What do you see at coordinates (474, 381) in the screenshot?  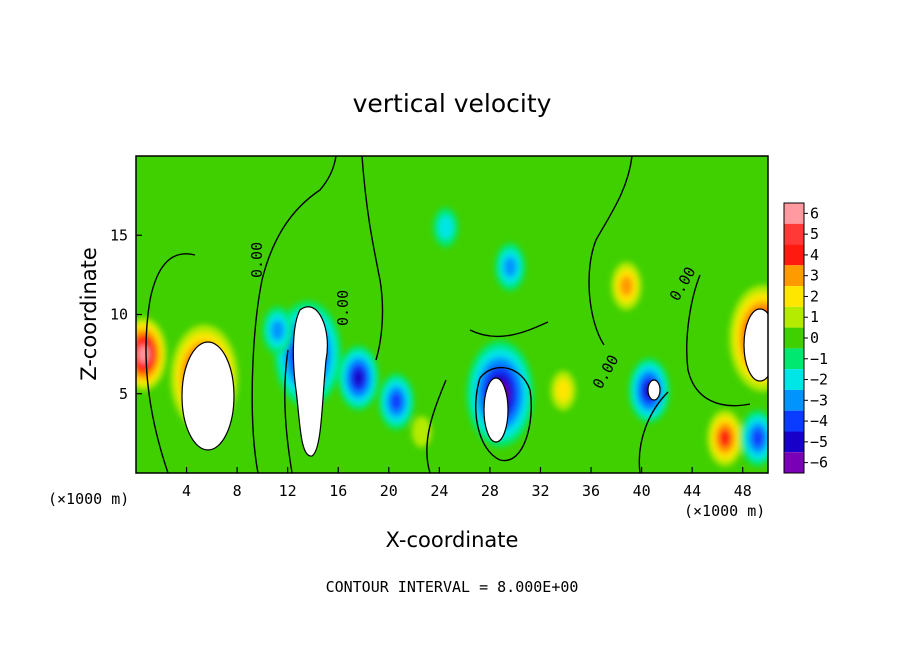 I see `white-cores` at bounding box center [474, 381].